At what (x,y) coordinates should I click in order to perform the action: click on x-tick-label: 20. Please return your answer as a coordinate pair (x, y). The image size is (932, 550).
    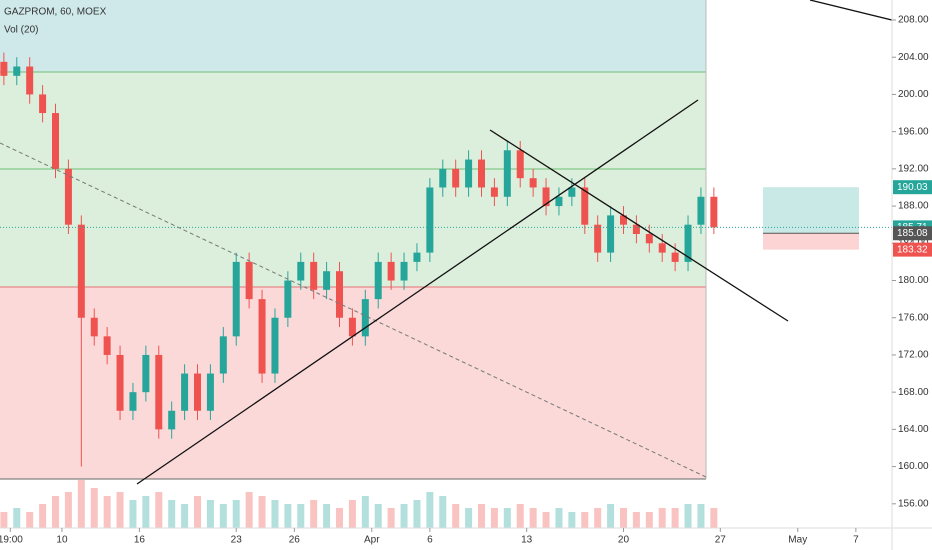
    Looking at the image, I should click on (624, 540).